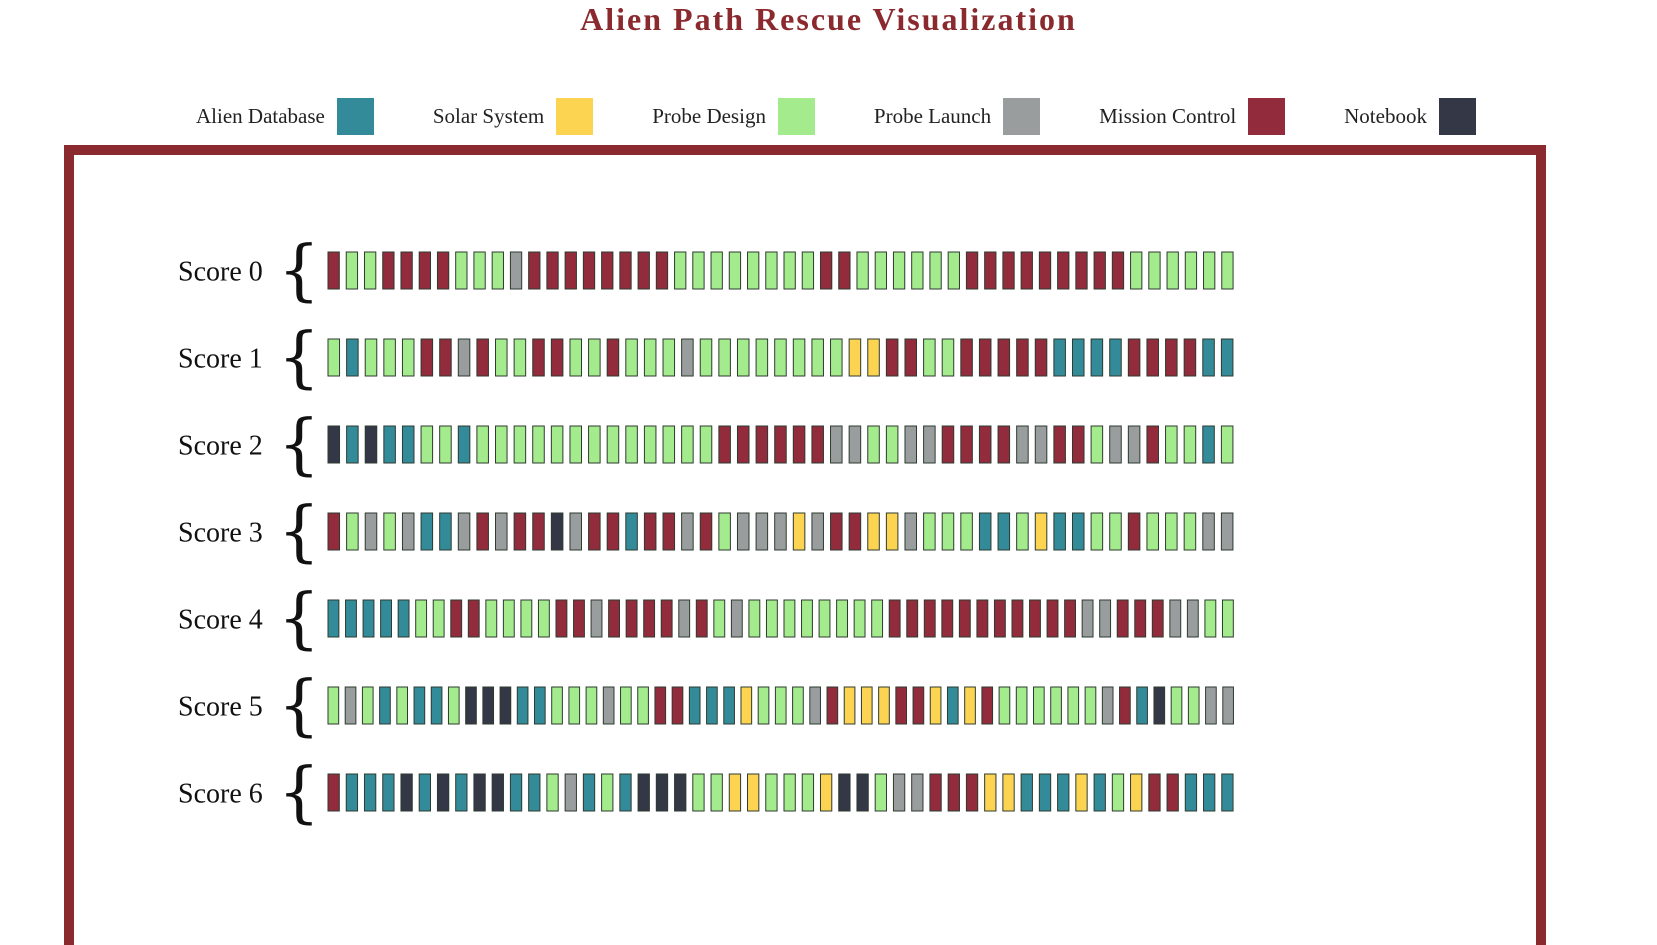  I want to click on legend-label: Mission Control, so click(1168, 115).